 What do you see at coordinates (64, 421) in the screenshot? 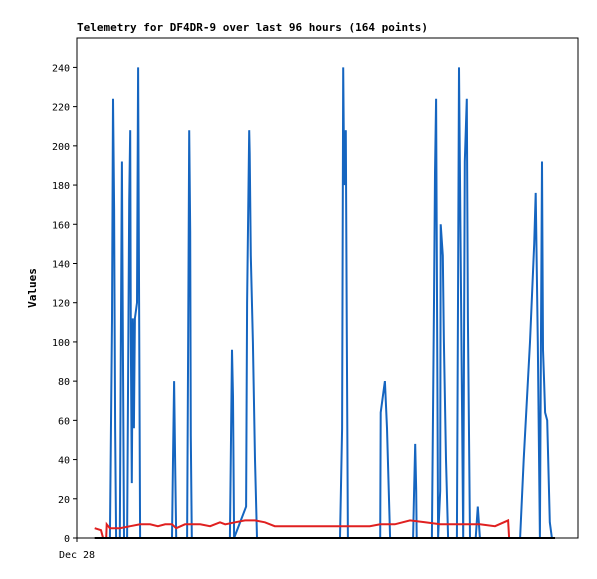
I see `y-tick-label: 60` at bounding box center [64, 421].